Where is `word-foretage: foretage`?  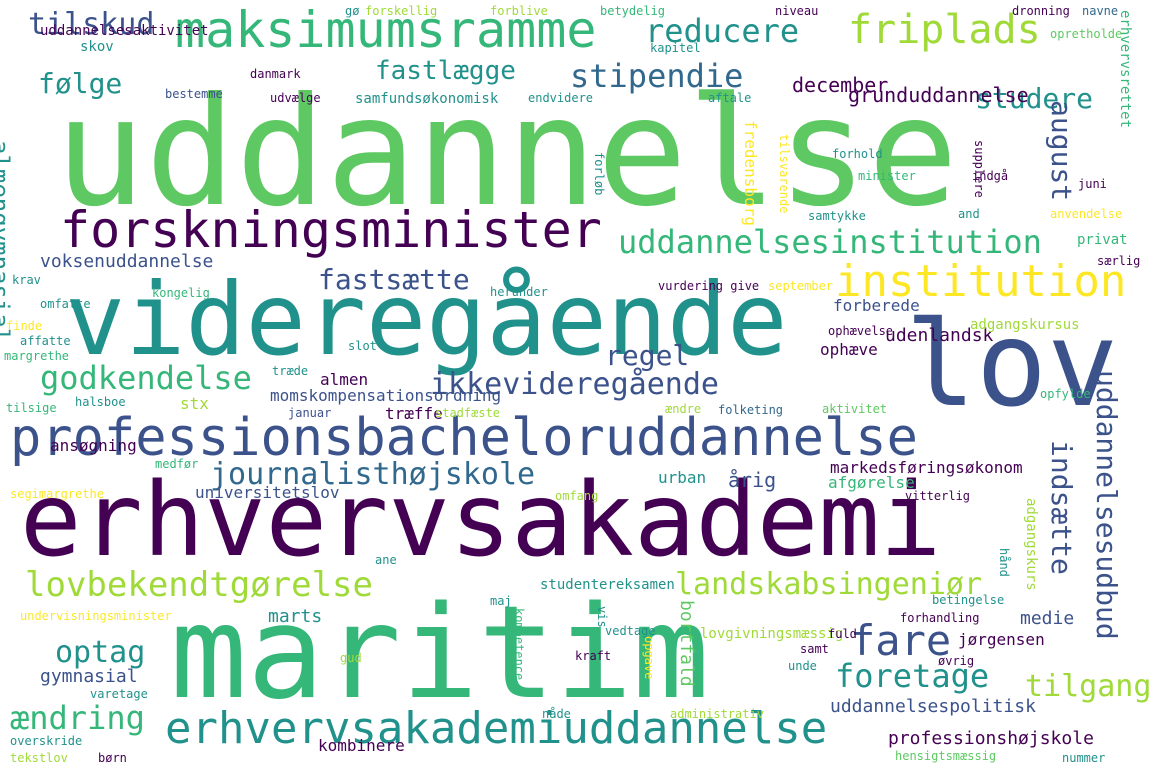
word-foretage: foretage is located at coordinates (912, 676).